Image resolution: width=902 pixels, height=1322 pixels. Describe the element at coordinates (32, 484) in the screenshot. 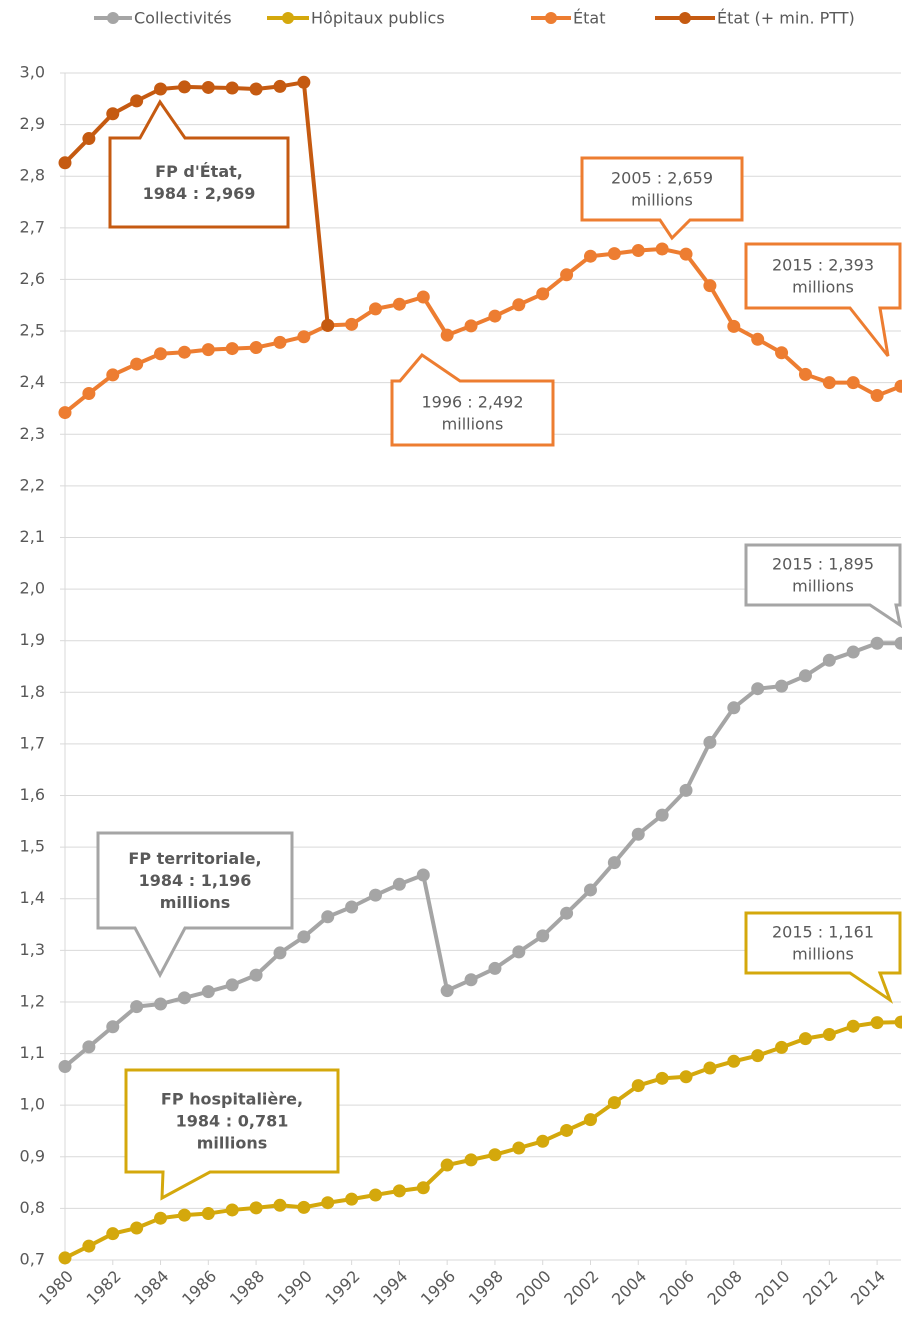

I see `y-tick-label: 2,2` at that location.